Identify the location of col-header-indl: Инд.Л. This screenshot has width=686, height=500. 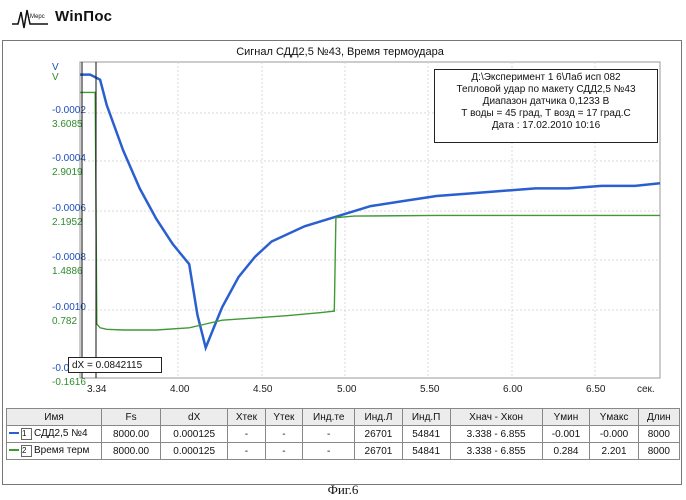
(378, 417).